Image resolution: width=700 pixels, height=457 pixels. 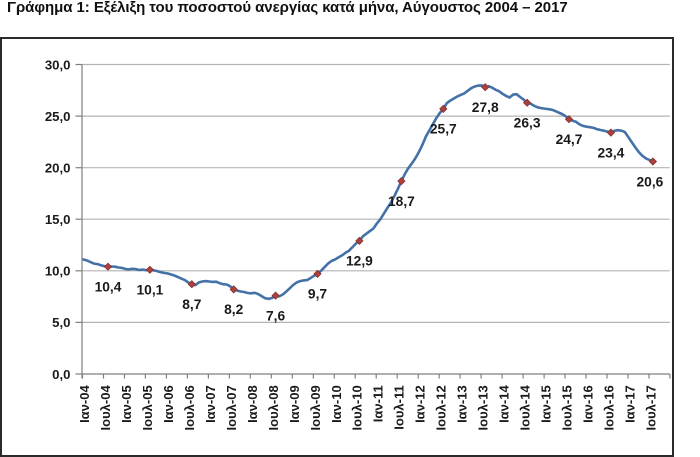 What do you see at coordinates (504, 404) in the screenshot?
I see `svg-text: Ιαν-14` at bounding box center [504, 404].